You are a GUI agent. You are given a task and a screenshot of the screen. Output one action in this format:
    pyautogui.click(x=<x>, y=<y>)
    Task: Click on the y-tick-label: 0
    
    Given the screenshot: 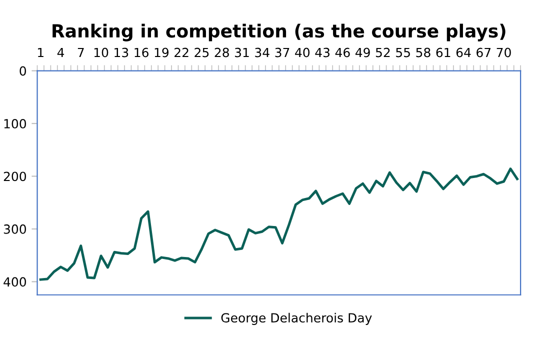 What is the action you would take?
    pyautogui.click(x=23, y=71)
    